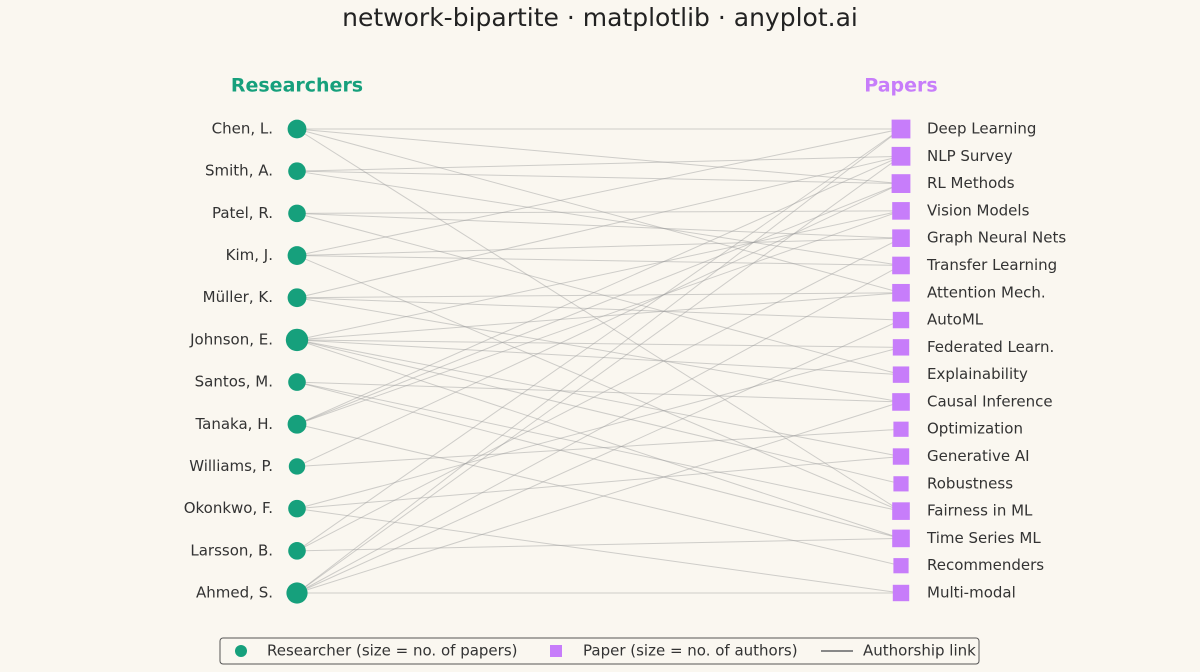  Describe the element at coordinates (241, 651) in the screenshot. I see `legend-researcher-marker` at that location.